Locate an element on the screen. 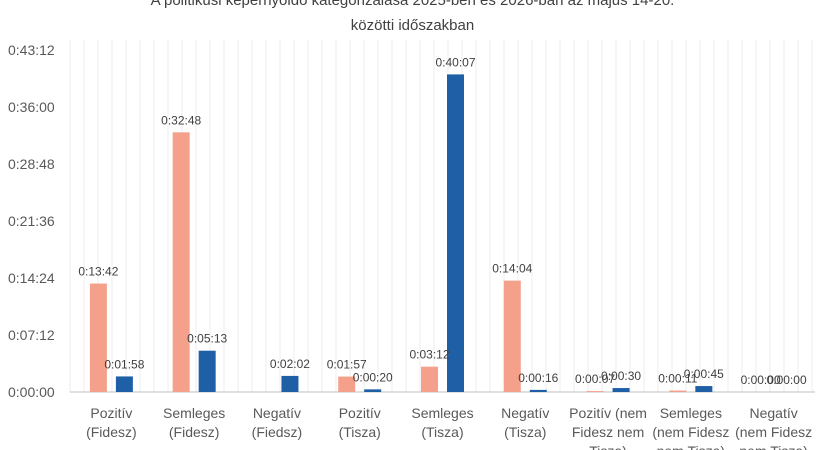 This screenshot has height=450, width=825. y-tick-label: 0:14:24 is located at coordinates (31, 278).